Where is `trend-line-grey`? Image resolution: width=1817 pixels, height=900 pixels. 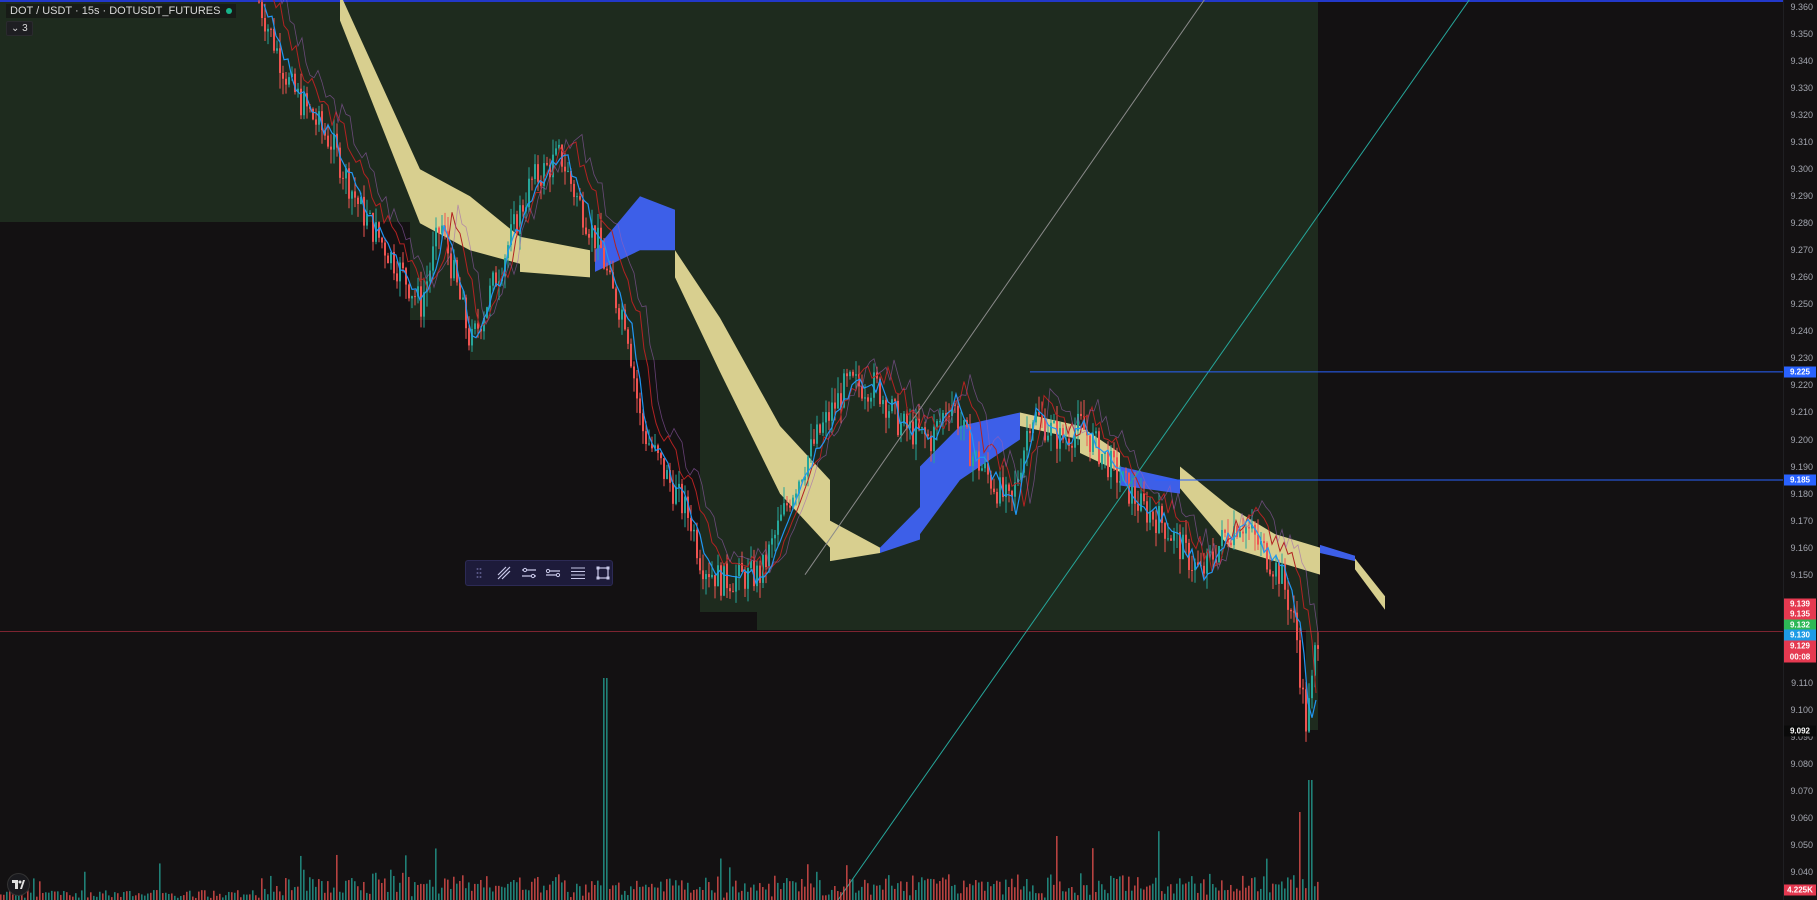 trend-line-grey is located at coordinates (1004, 287).